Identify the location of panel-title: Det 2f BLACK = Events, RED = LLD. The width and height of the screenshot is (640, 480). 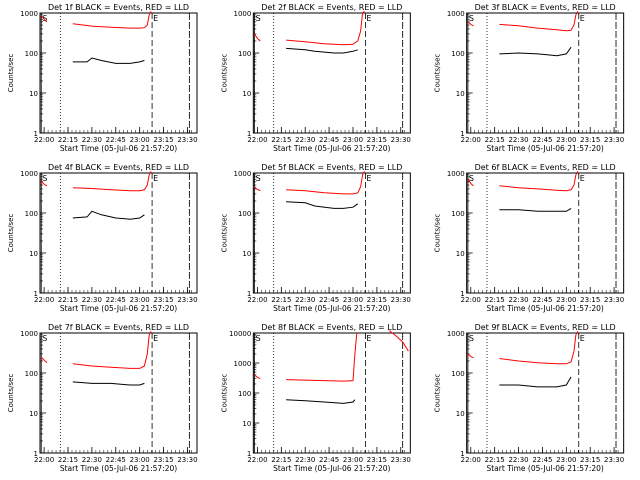
(331, 7).